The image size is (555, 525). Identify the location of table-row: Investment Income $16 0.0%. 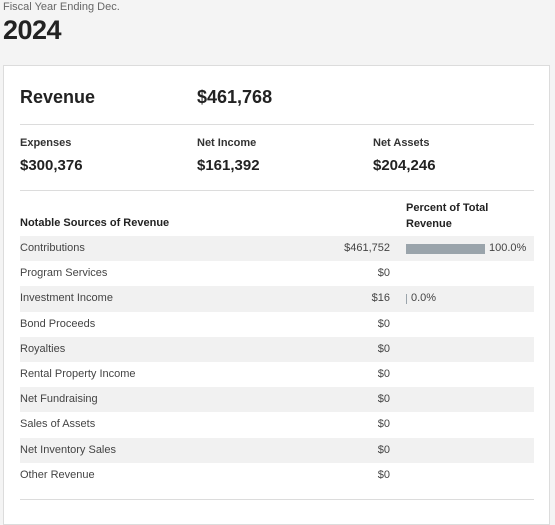
(277, 299).